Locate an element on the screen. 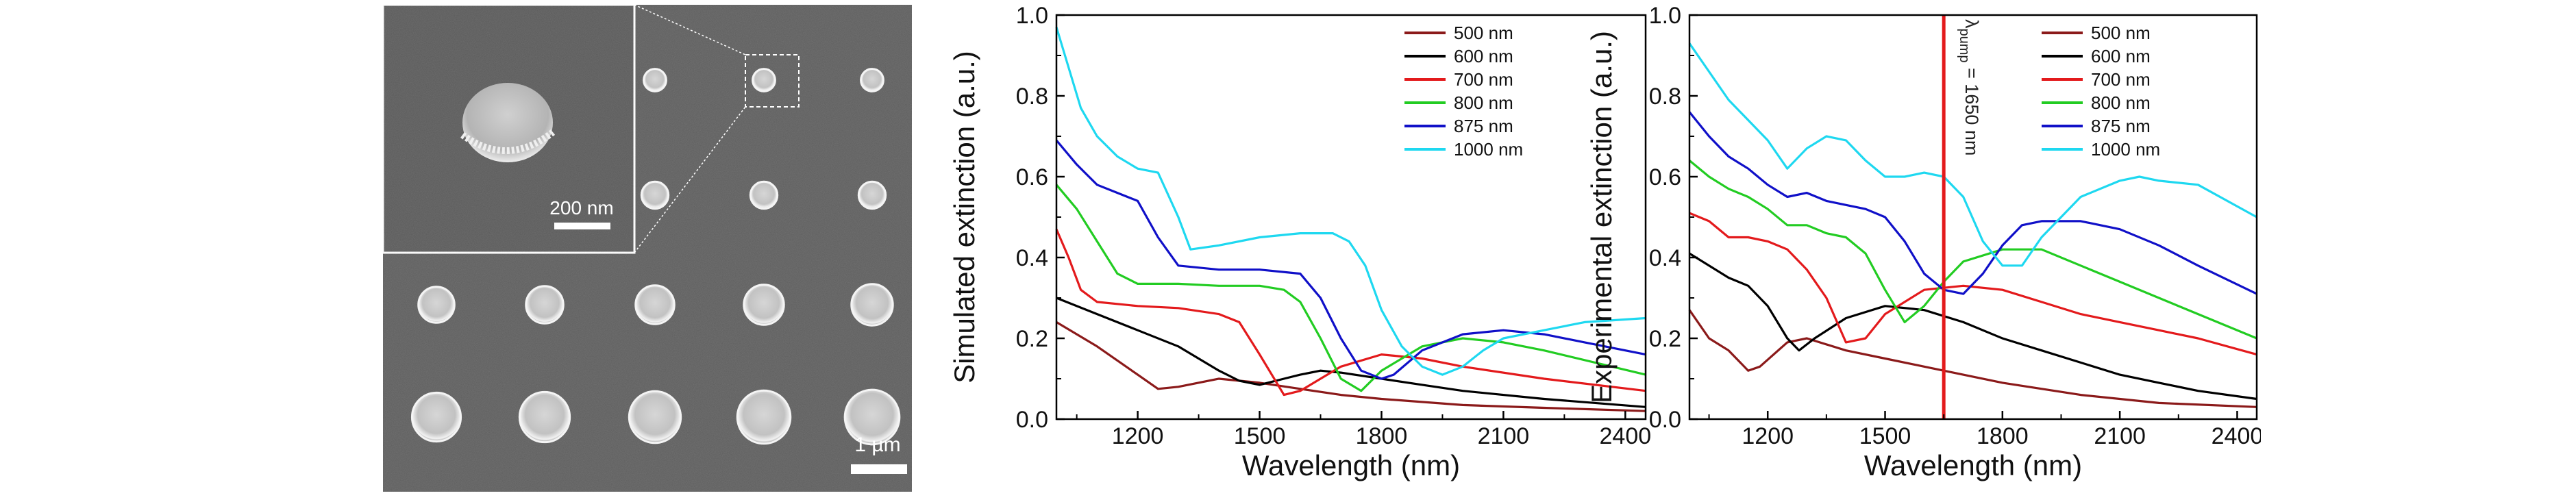 This screenshot has width=2576, height=502. y-axis-label: Simulated extinction (a.u.) is located at coordinates (964, 217).